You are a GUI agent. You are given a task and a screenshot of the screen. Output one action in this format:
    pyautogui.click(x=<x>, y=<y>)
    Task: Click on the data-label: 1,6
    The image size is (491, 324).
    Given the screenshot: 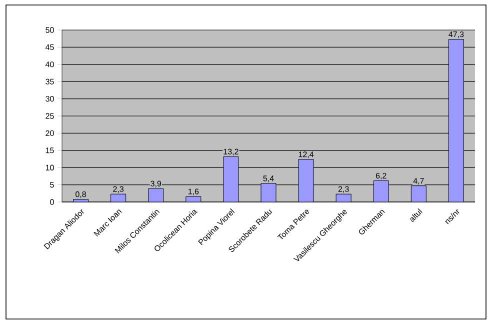 What is the action you would take?
    pyautogui.click(x=193, y=192)
    